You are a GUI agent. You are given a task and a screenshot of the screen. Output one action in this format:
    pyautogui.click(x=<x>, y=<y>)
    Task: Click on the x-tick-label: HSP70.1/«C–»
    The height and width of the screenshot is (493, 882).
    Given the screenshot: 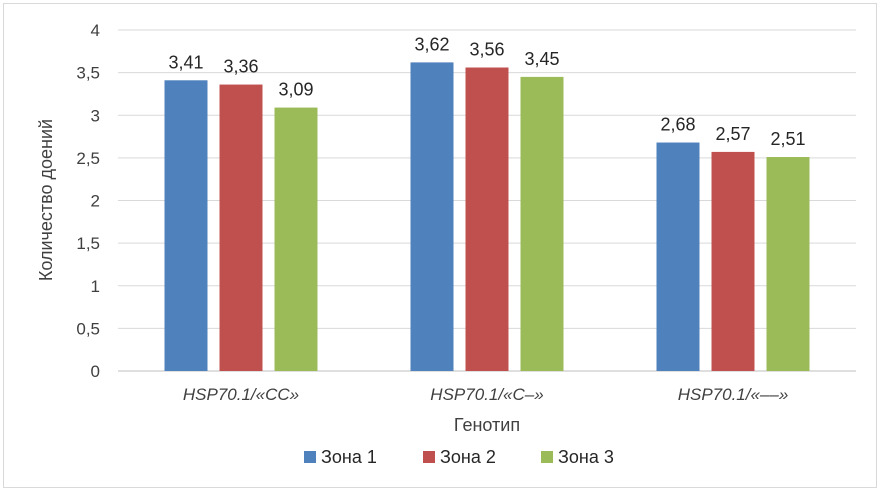 What is the action you would take?
    pyautogui.click(x=486, y=394)
    